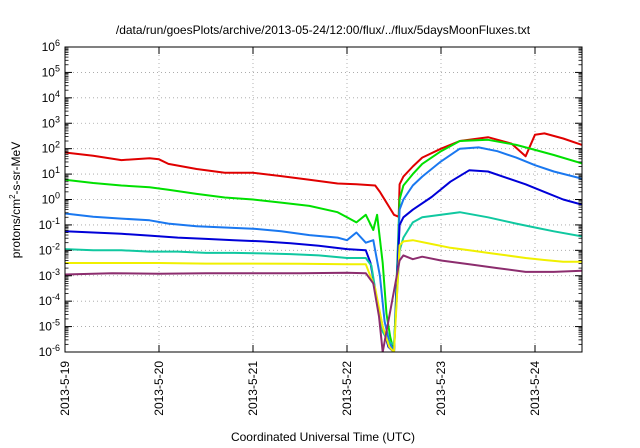  I want to click on y-tick-label-exp: -4, so click(56, 297).